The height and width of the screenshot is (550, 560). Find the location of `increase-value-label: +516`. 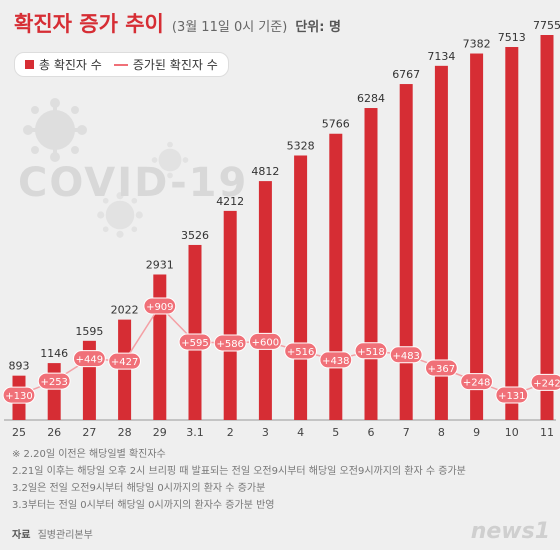

increase-value-label: +516 is located at coordinates (300, 352).